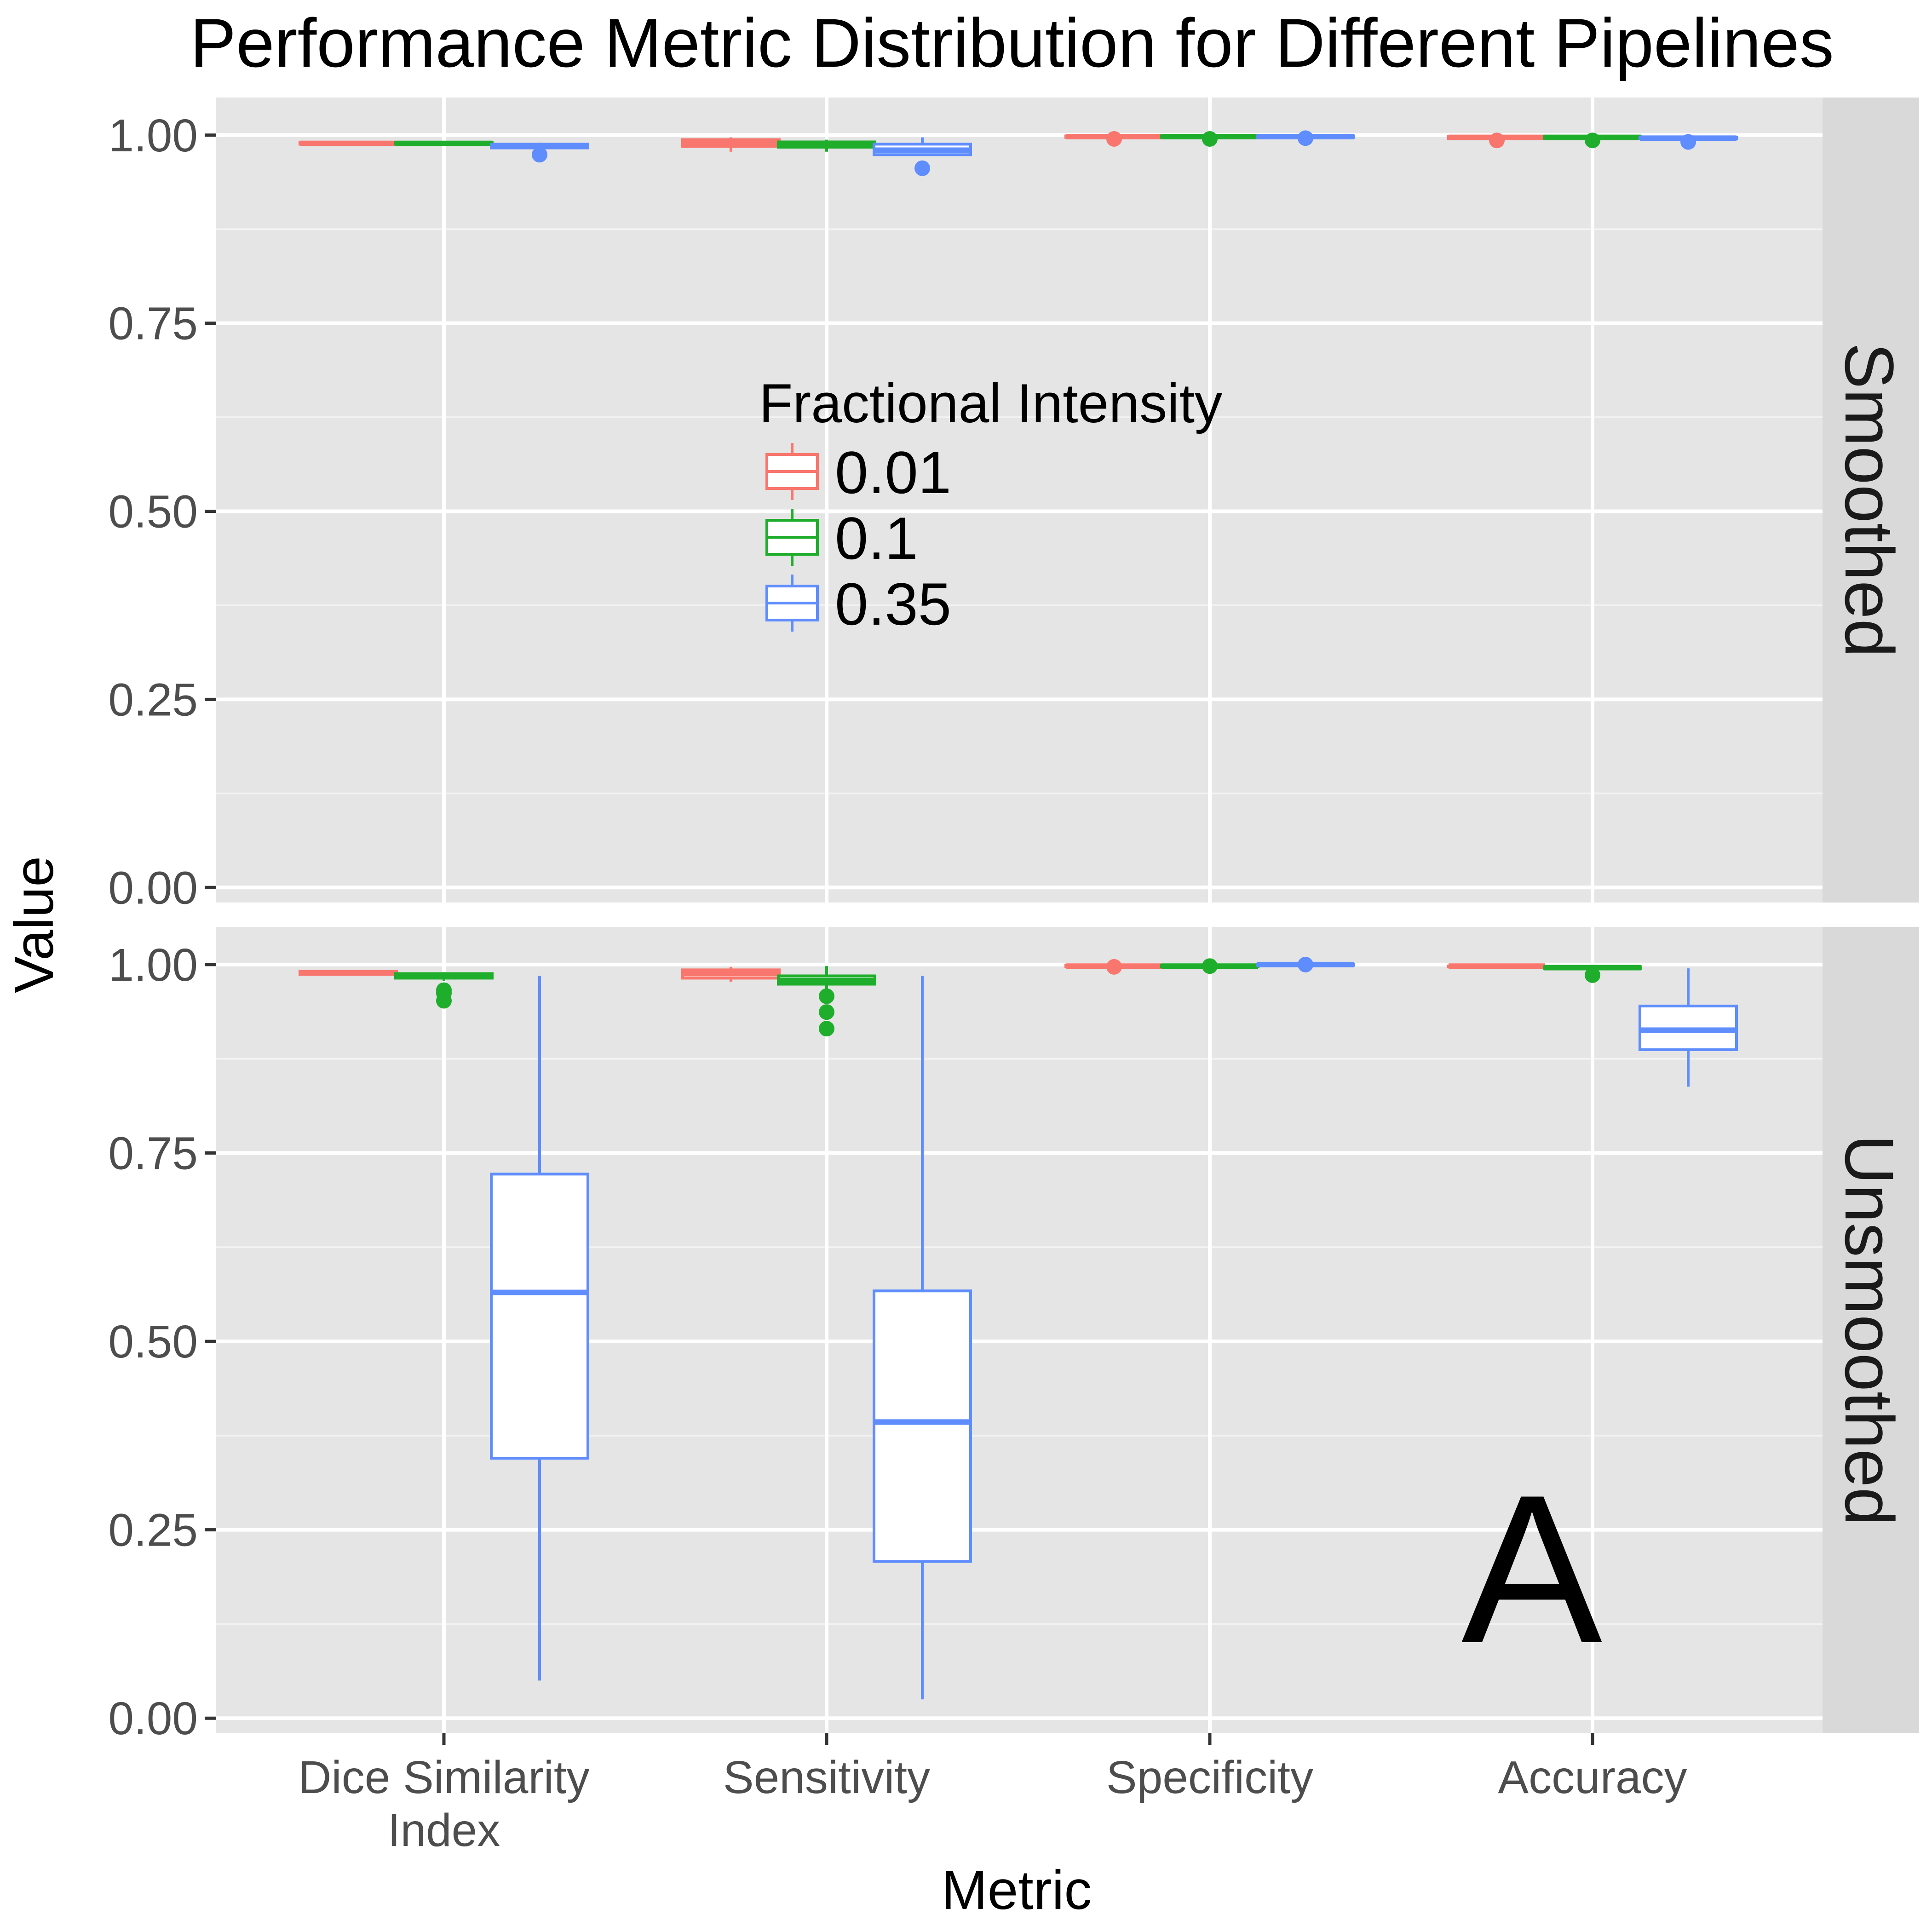 Image resolution: width=1932 pixels, height=1932 pixels. What do you see at coordinates (1497, 966) in the screenshot?
I see `box-unsmoothed-3-0.01` at bounding box center [1497, 966].